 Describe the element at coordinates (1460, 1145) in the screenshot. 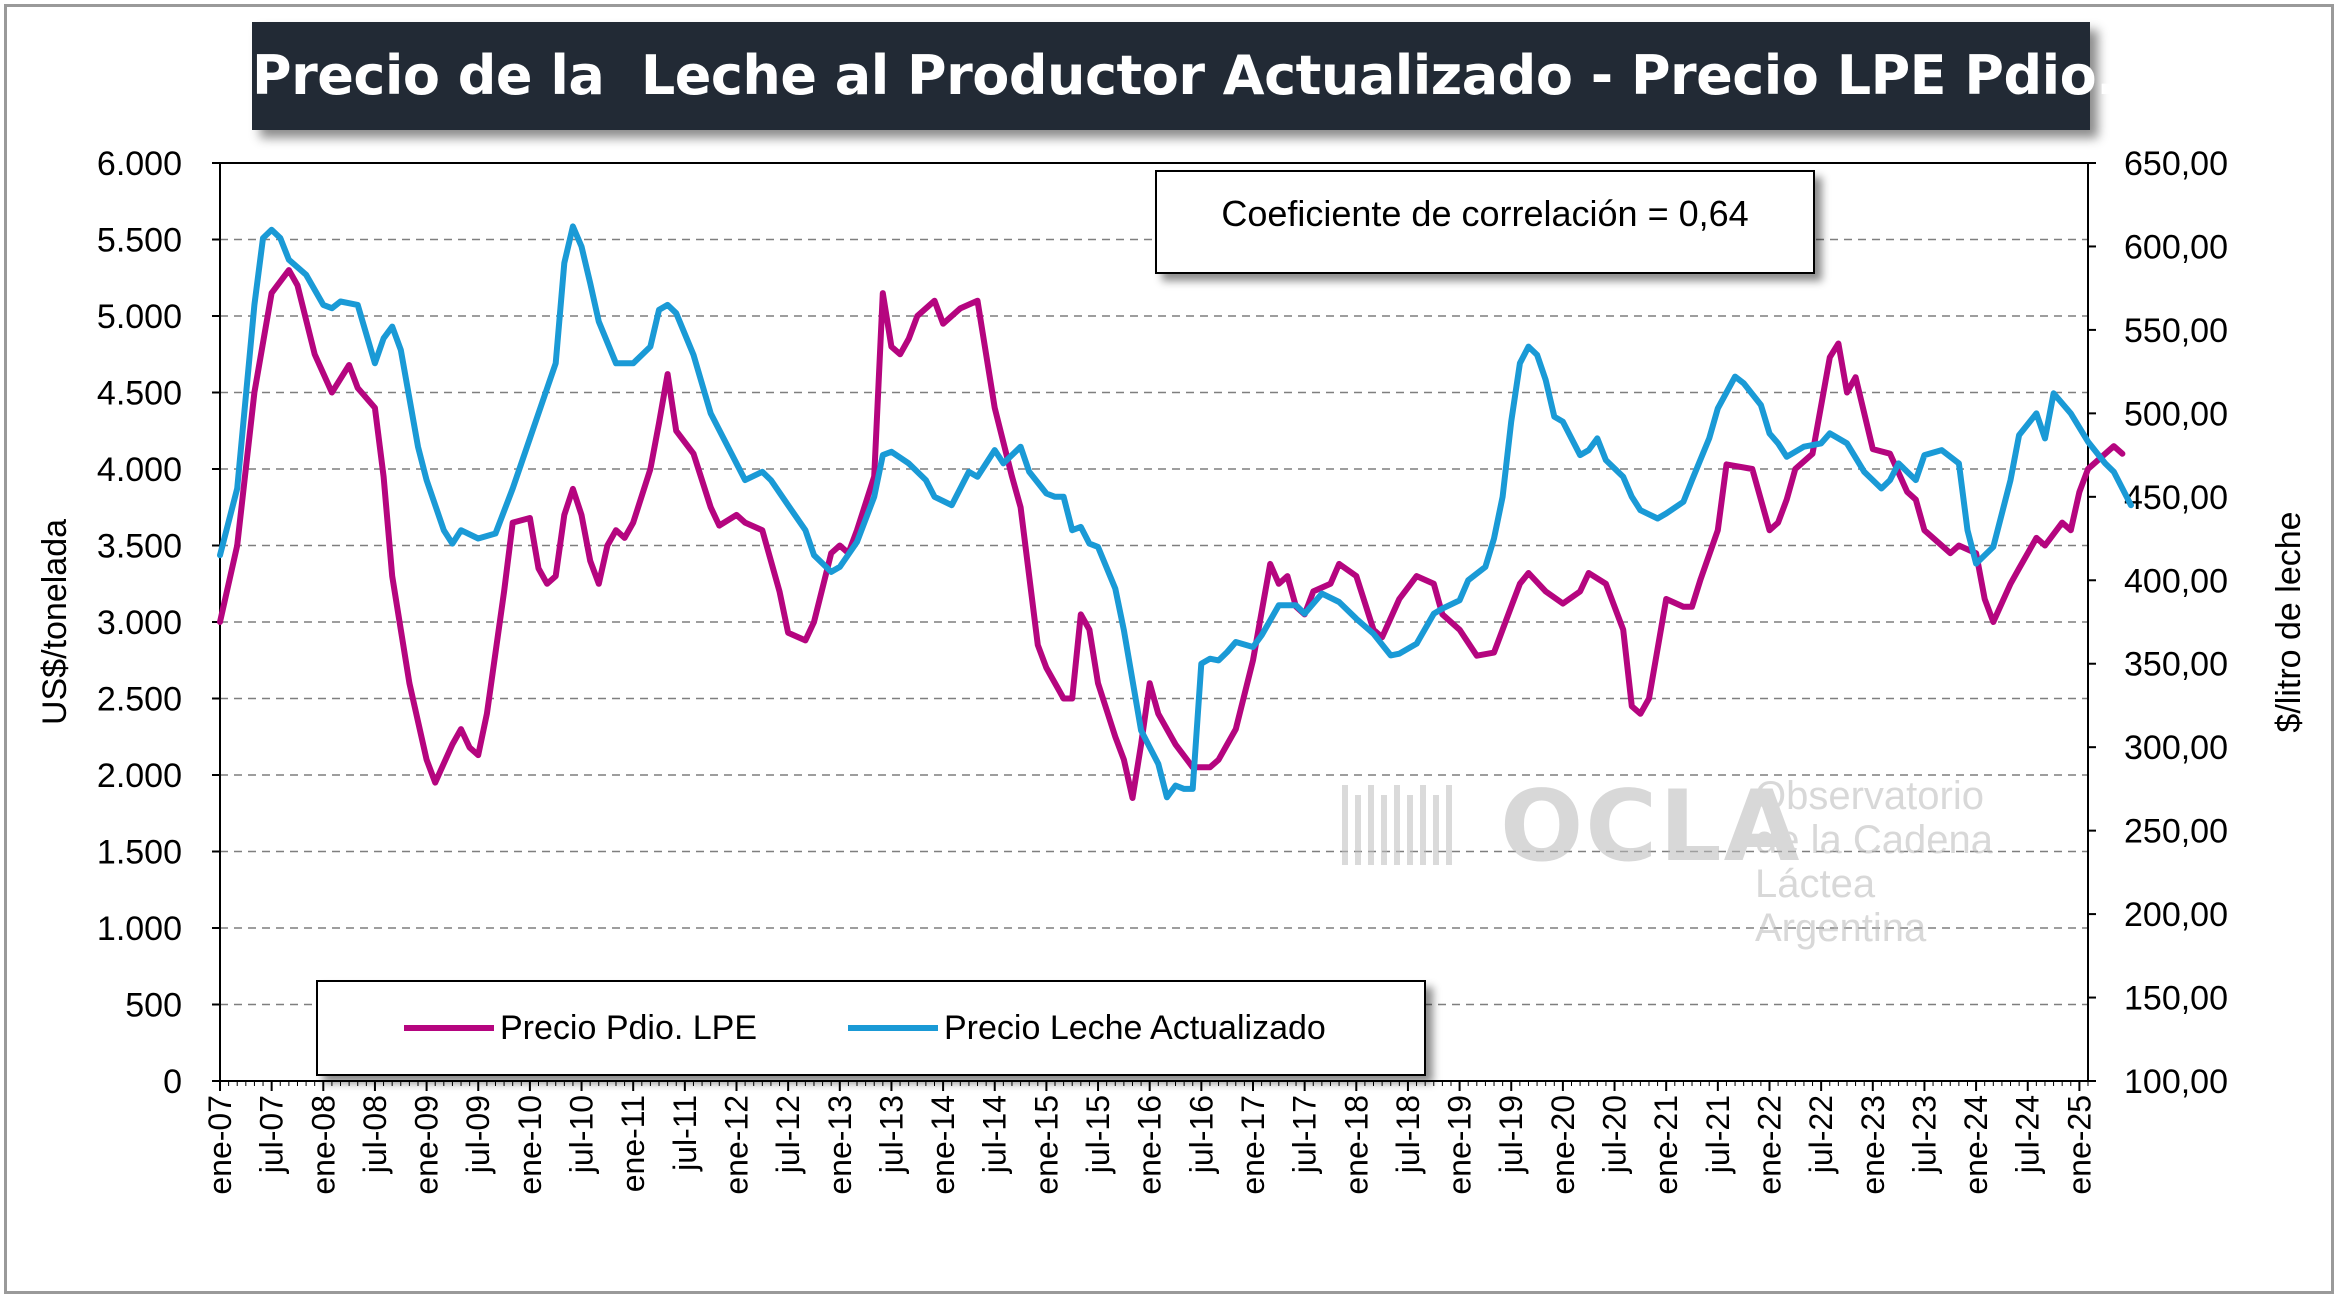

I see `x-tick-label: ene-19` at that location.